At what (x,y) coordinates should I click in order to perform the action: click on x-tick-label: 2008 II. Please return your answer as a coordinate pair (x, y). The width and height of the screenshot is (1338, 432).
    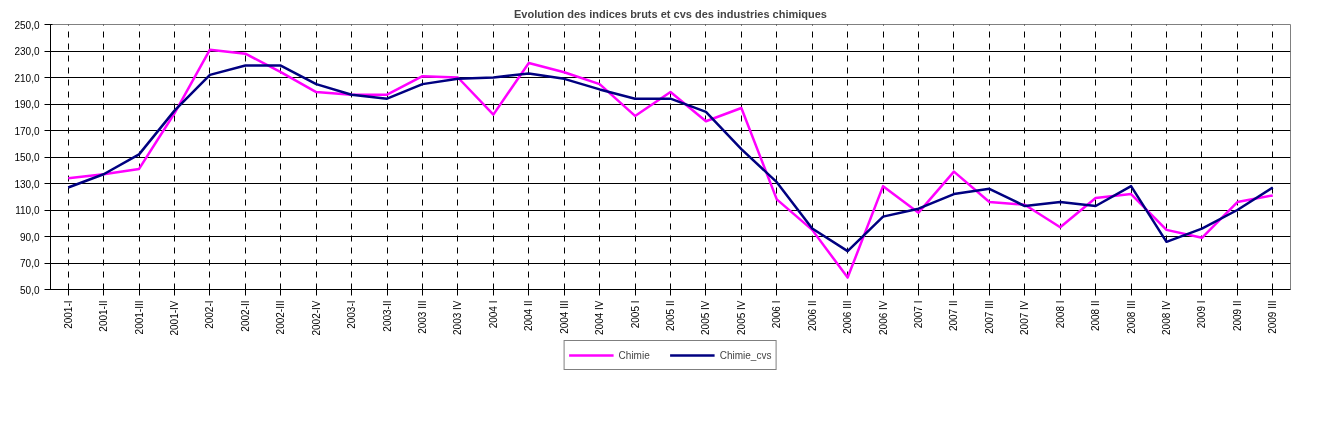
    Looking at the image, I should click on (1096, 316).